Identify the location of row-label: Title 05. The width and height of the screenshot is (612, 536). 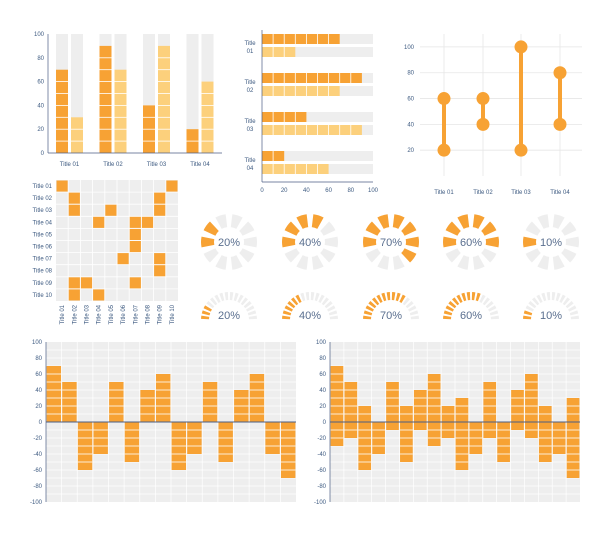
(43, 235).